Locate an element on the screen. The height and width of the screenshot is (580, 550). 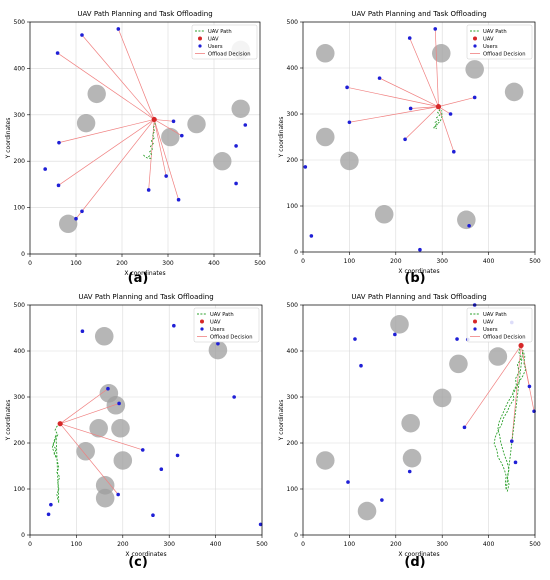
legend-label: UAV Path is located at coordinates (222, 315).